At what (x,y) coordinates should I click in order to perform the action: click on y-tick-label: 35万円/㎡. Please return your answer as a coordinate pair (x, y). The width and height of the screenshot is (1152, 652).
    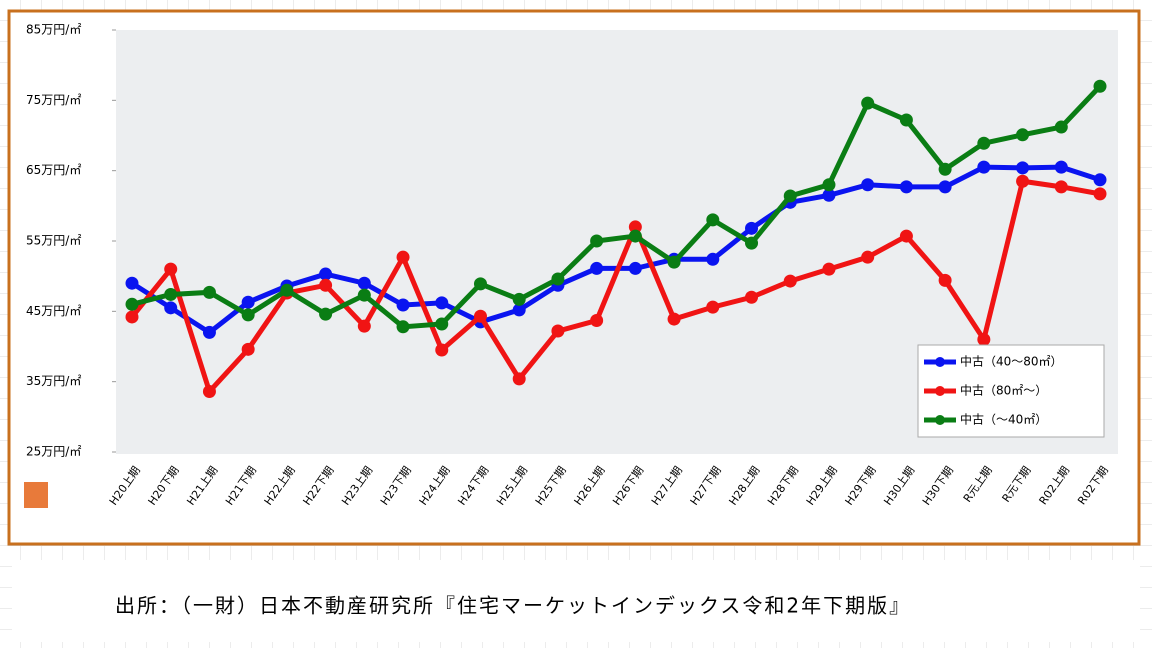
    Looking at the image, I should click on (53, 381).